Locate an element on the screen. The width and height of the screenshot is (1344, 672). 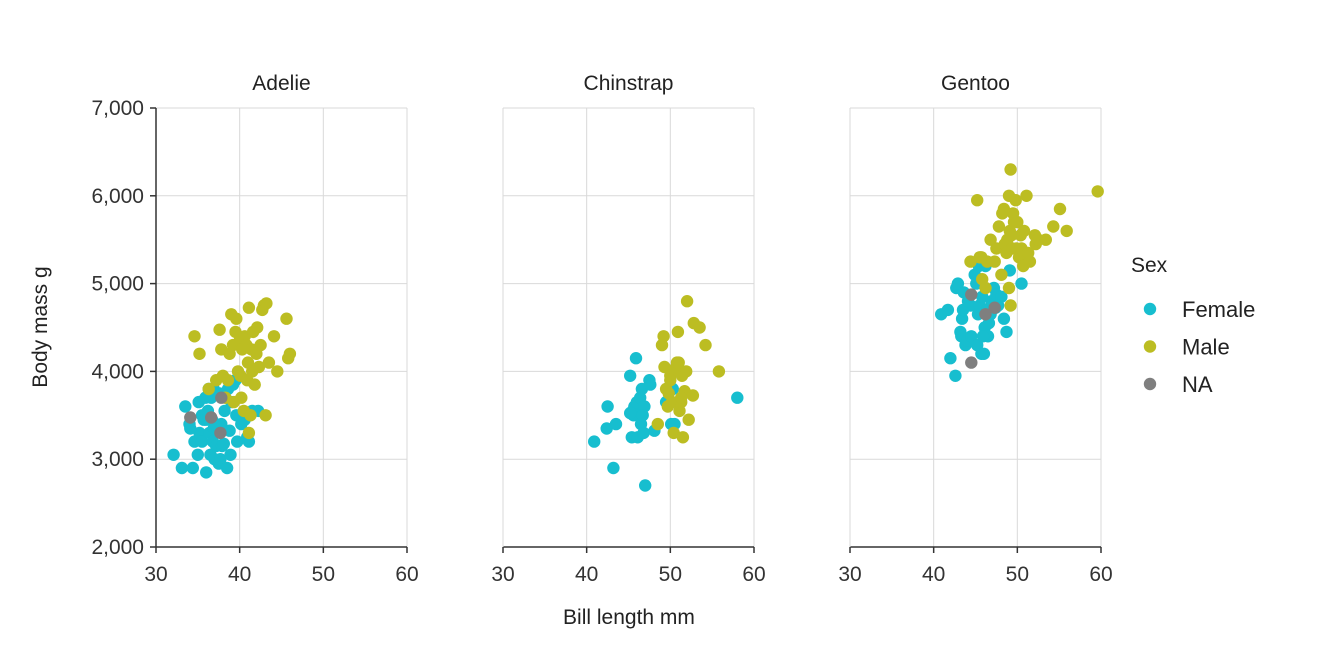
legend-label: Female is located at coordinates (1218, 309).